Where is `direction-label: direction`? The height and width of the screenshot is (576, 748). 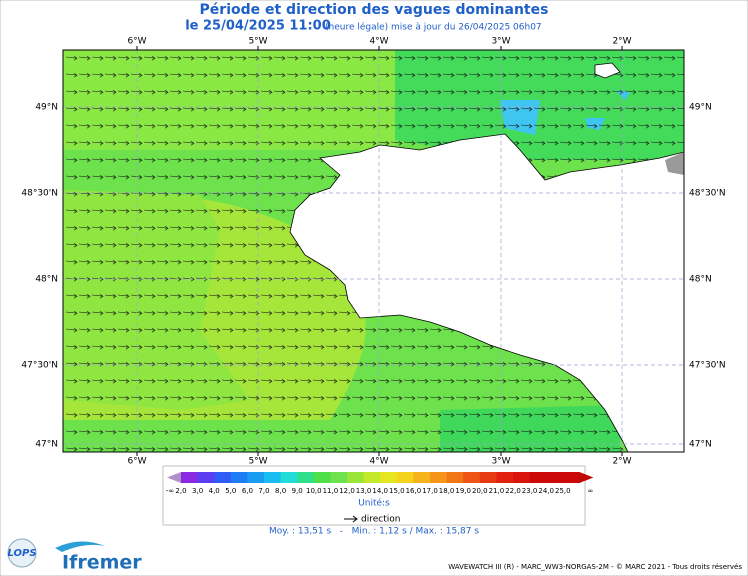 direction-label: direction is located at coordinates (380, 520).